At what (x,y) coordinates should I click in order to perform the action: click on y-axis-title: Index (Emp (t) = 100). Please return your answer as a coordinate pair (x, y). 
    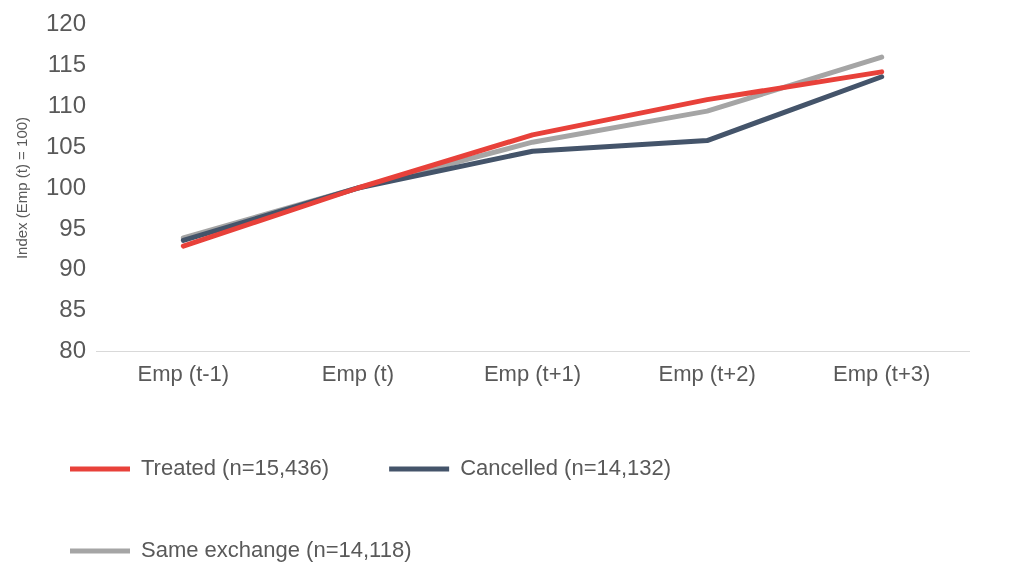
    Looking at the image, I should click on (22, 188).